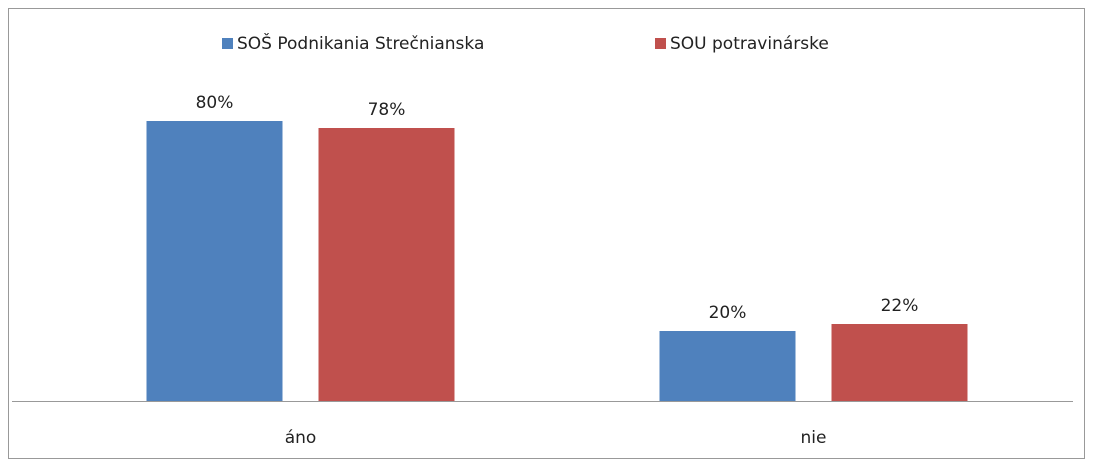 This screenshot has height=462, width=1093. Describe the element at coordinates (814, 438) in the screenshot. I see `x-tick-label: nie` at that location.